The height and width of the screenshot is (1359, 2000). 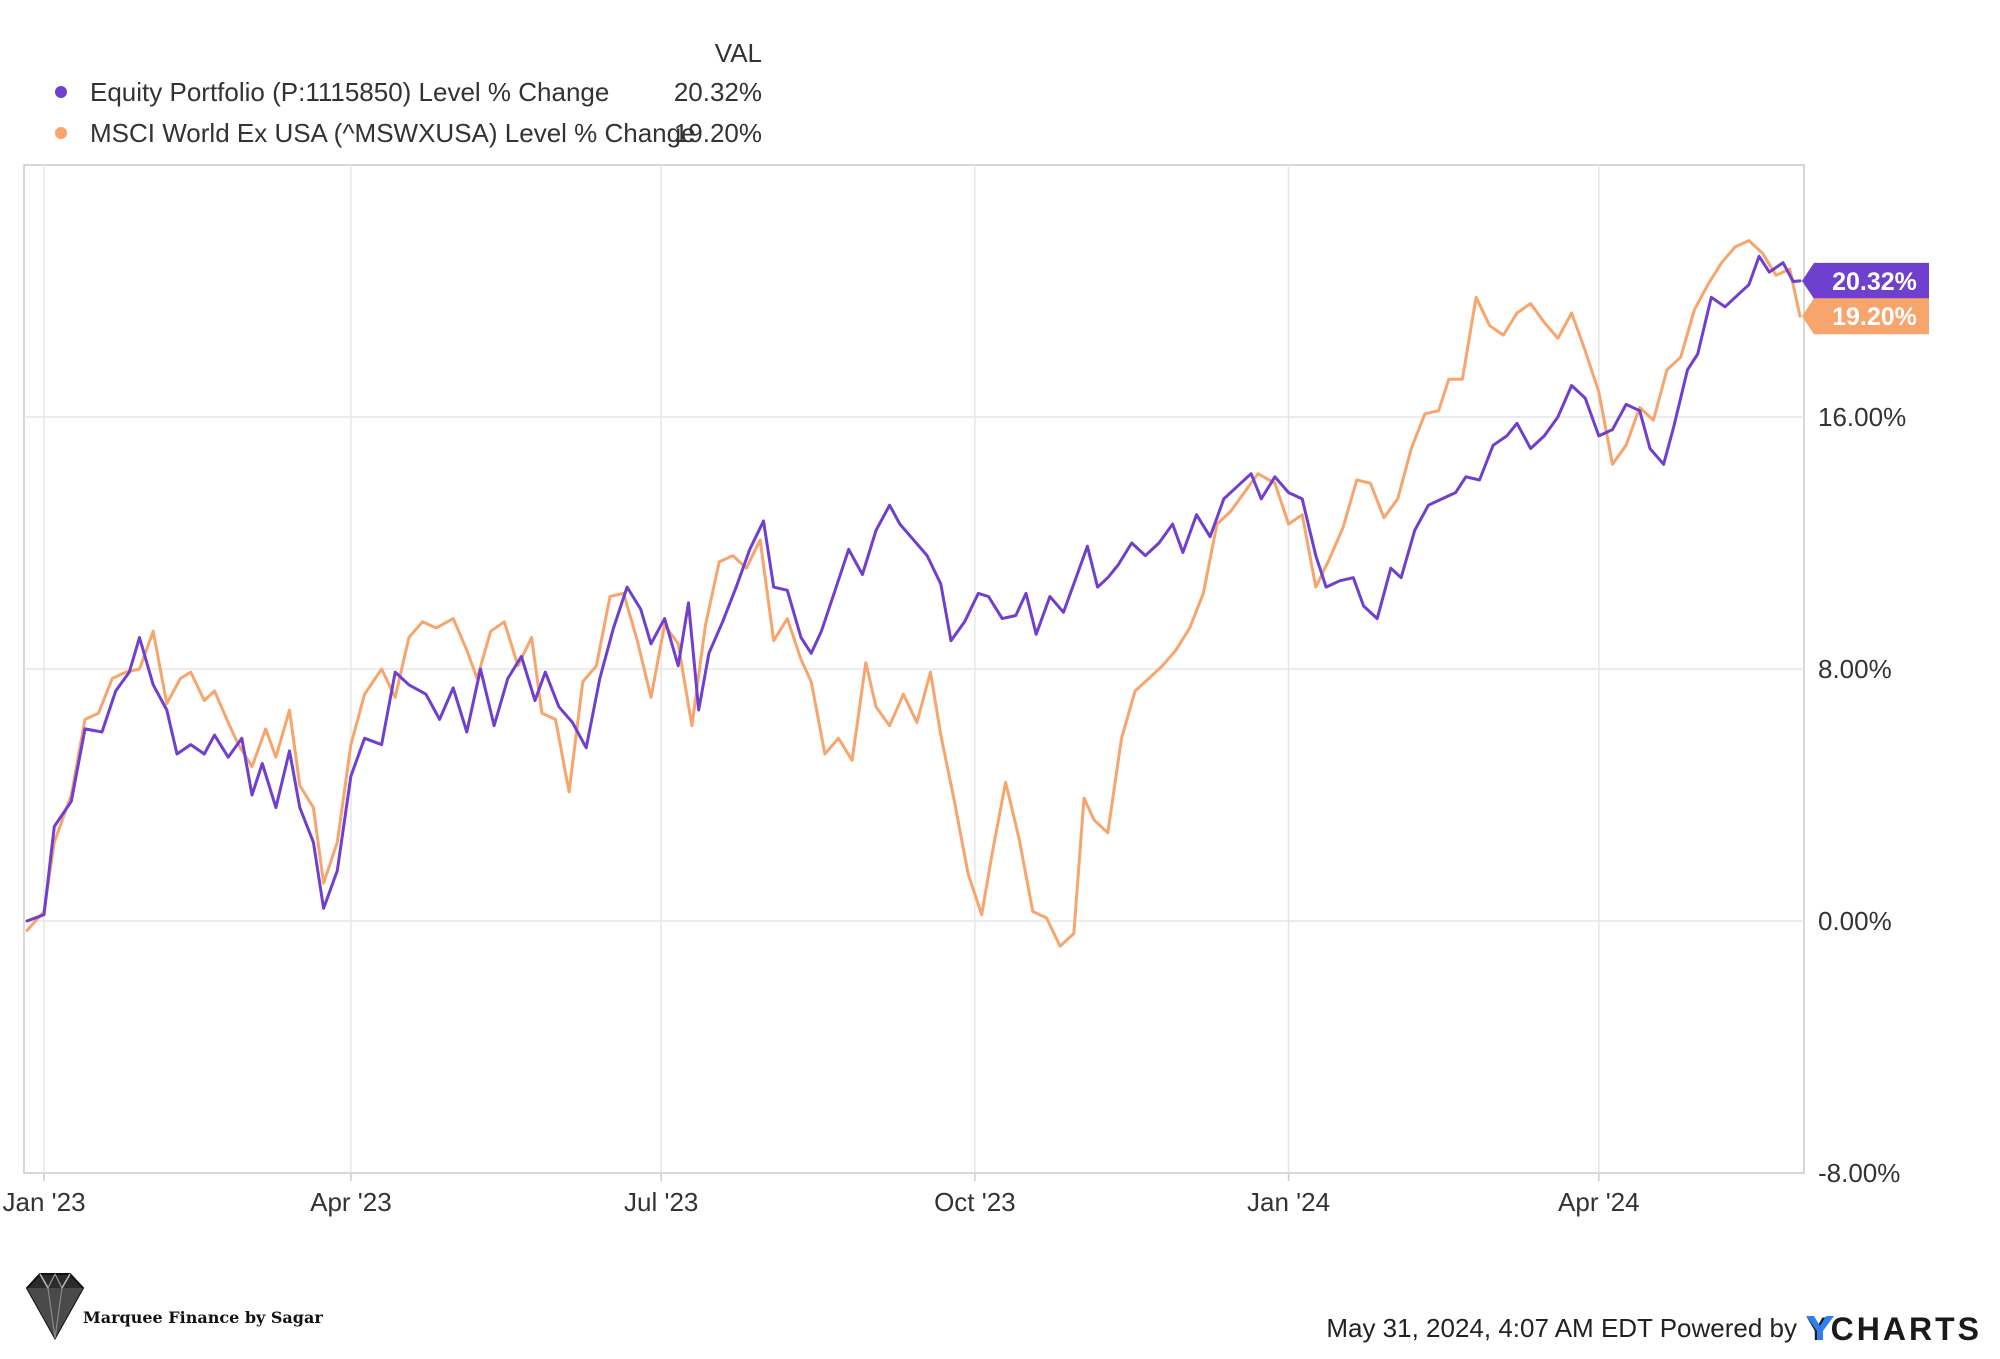 I want to click on end-badge-msci-world-ex-usa: 19.20%, so click(x=1865, y=316).